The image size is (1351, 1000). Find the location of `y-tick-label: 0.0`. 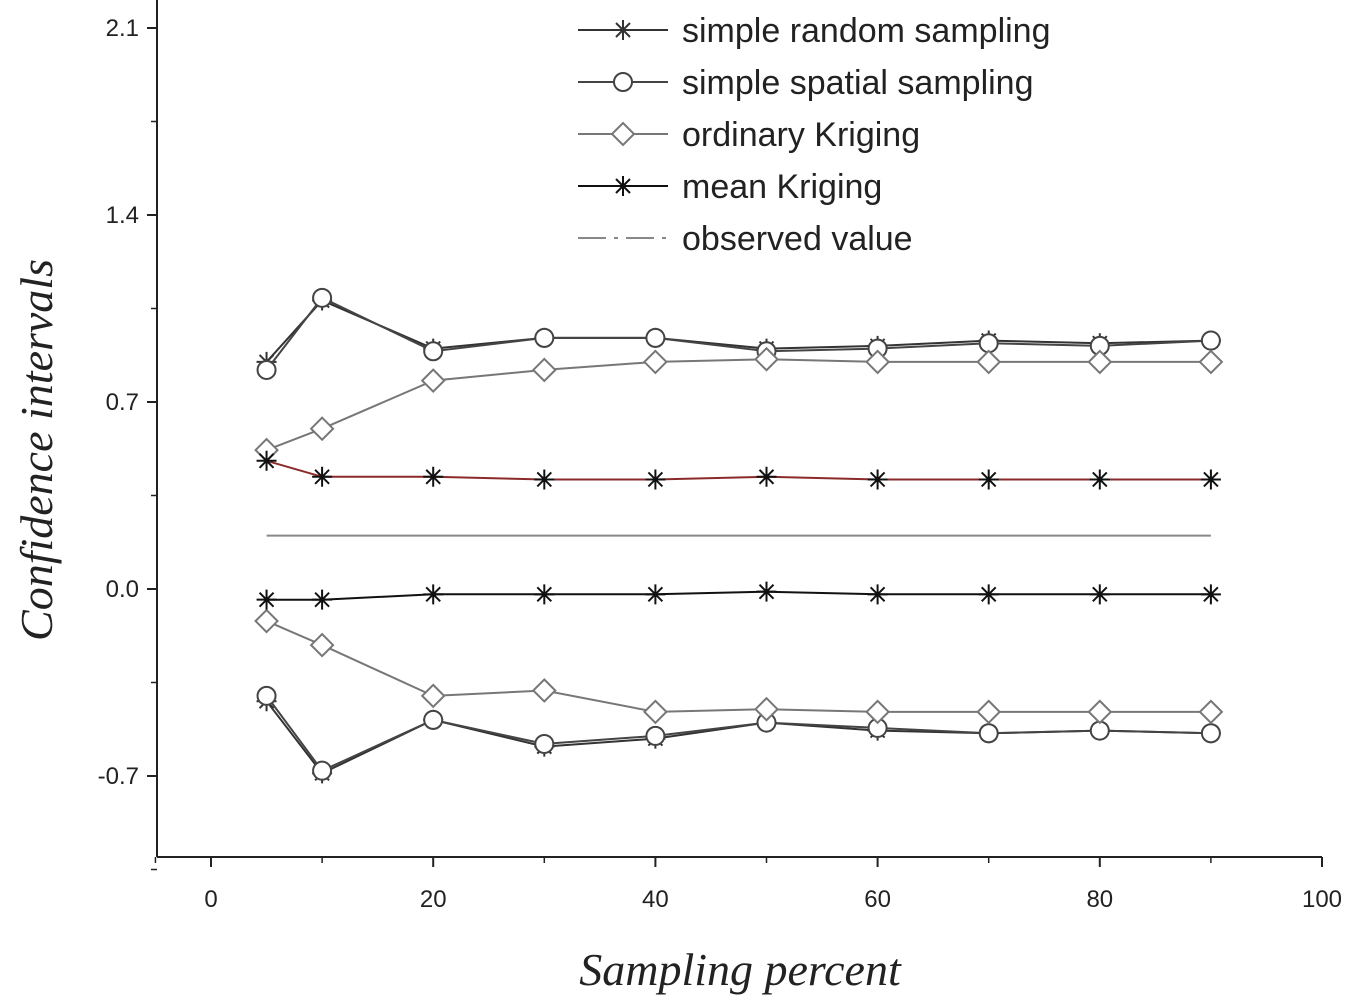

y-tick-label: 0.0 is located at coordinates (122, 589).